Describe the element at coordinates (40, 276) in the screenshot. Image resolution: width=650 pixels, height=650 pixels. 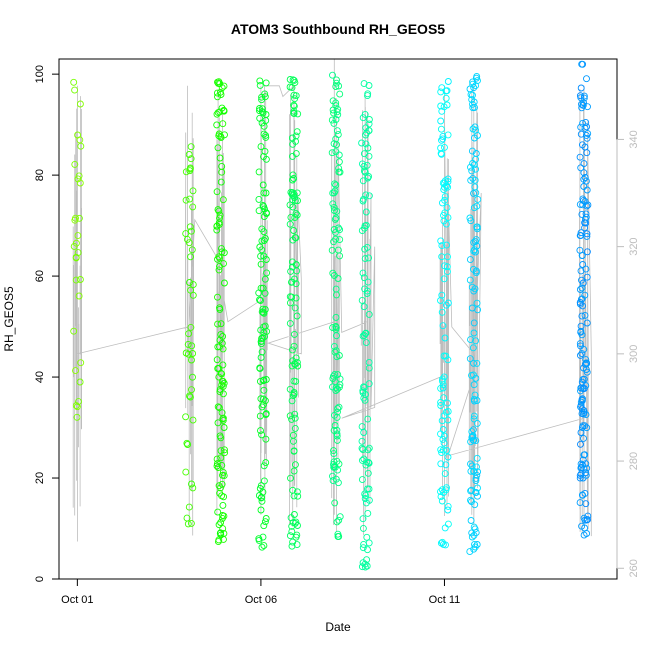
I see `y-tick-label: 60` at that location.